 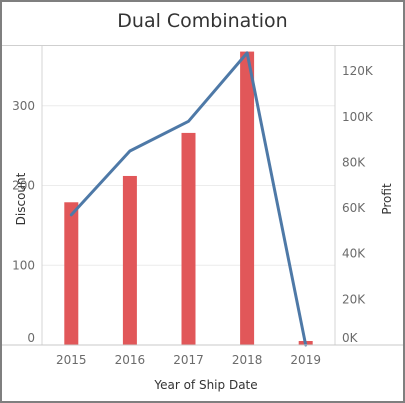 I want to click on x-tick-label: 2017, so click(x=188, y=360).